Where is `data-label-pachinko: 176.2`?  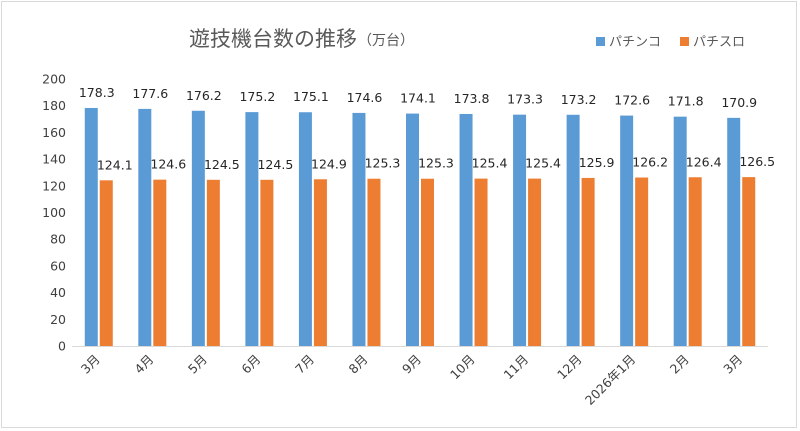
data-label-pachinko: 176.2 is located at coordinates (204, 95).